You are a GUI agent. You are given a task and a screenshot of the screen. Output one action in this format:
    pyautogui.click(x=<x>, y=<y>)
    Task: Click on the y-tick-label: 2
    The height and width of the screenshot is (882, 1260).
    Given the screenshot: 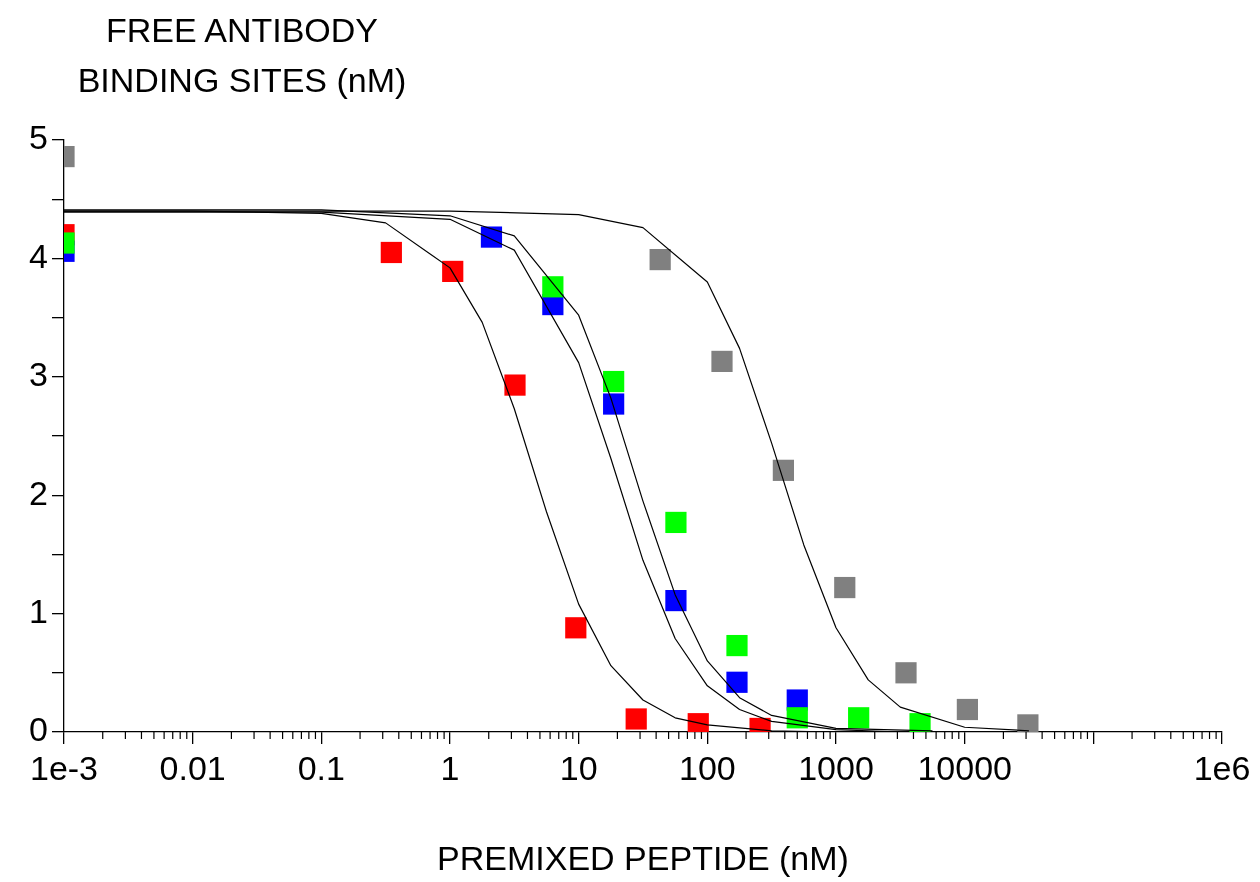 What is the action you would take?
    pyautogui.click(x=38, y=492)
    